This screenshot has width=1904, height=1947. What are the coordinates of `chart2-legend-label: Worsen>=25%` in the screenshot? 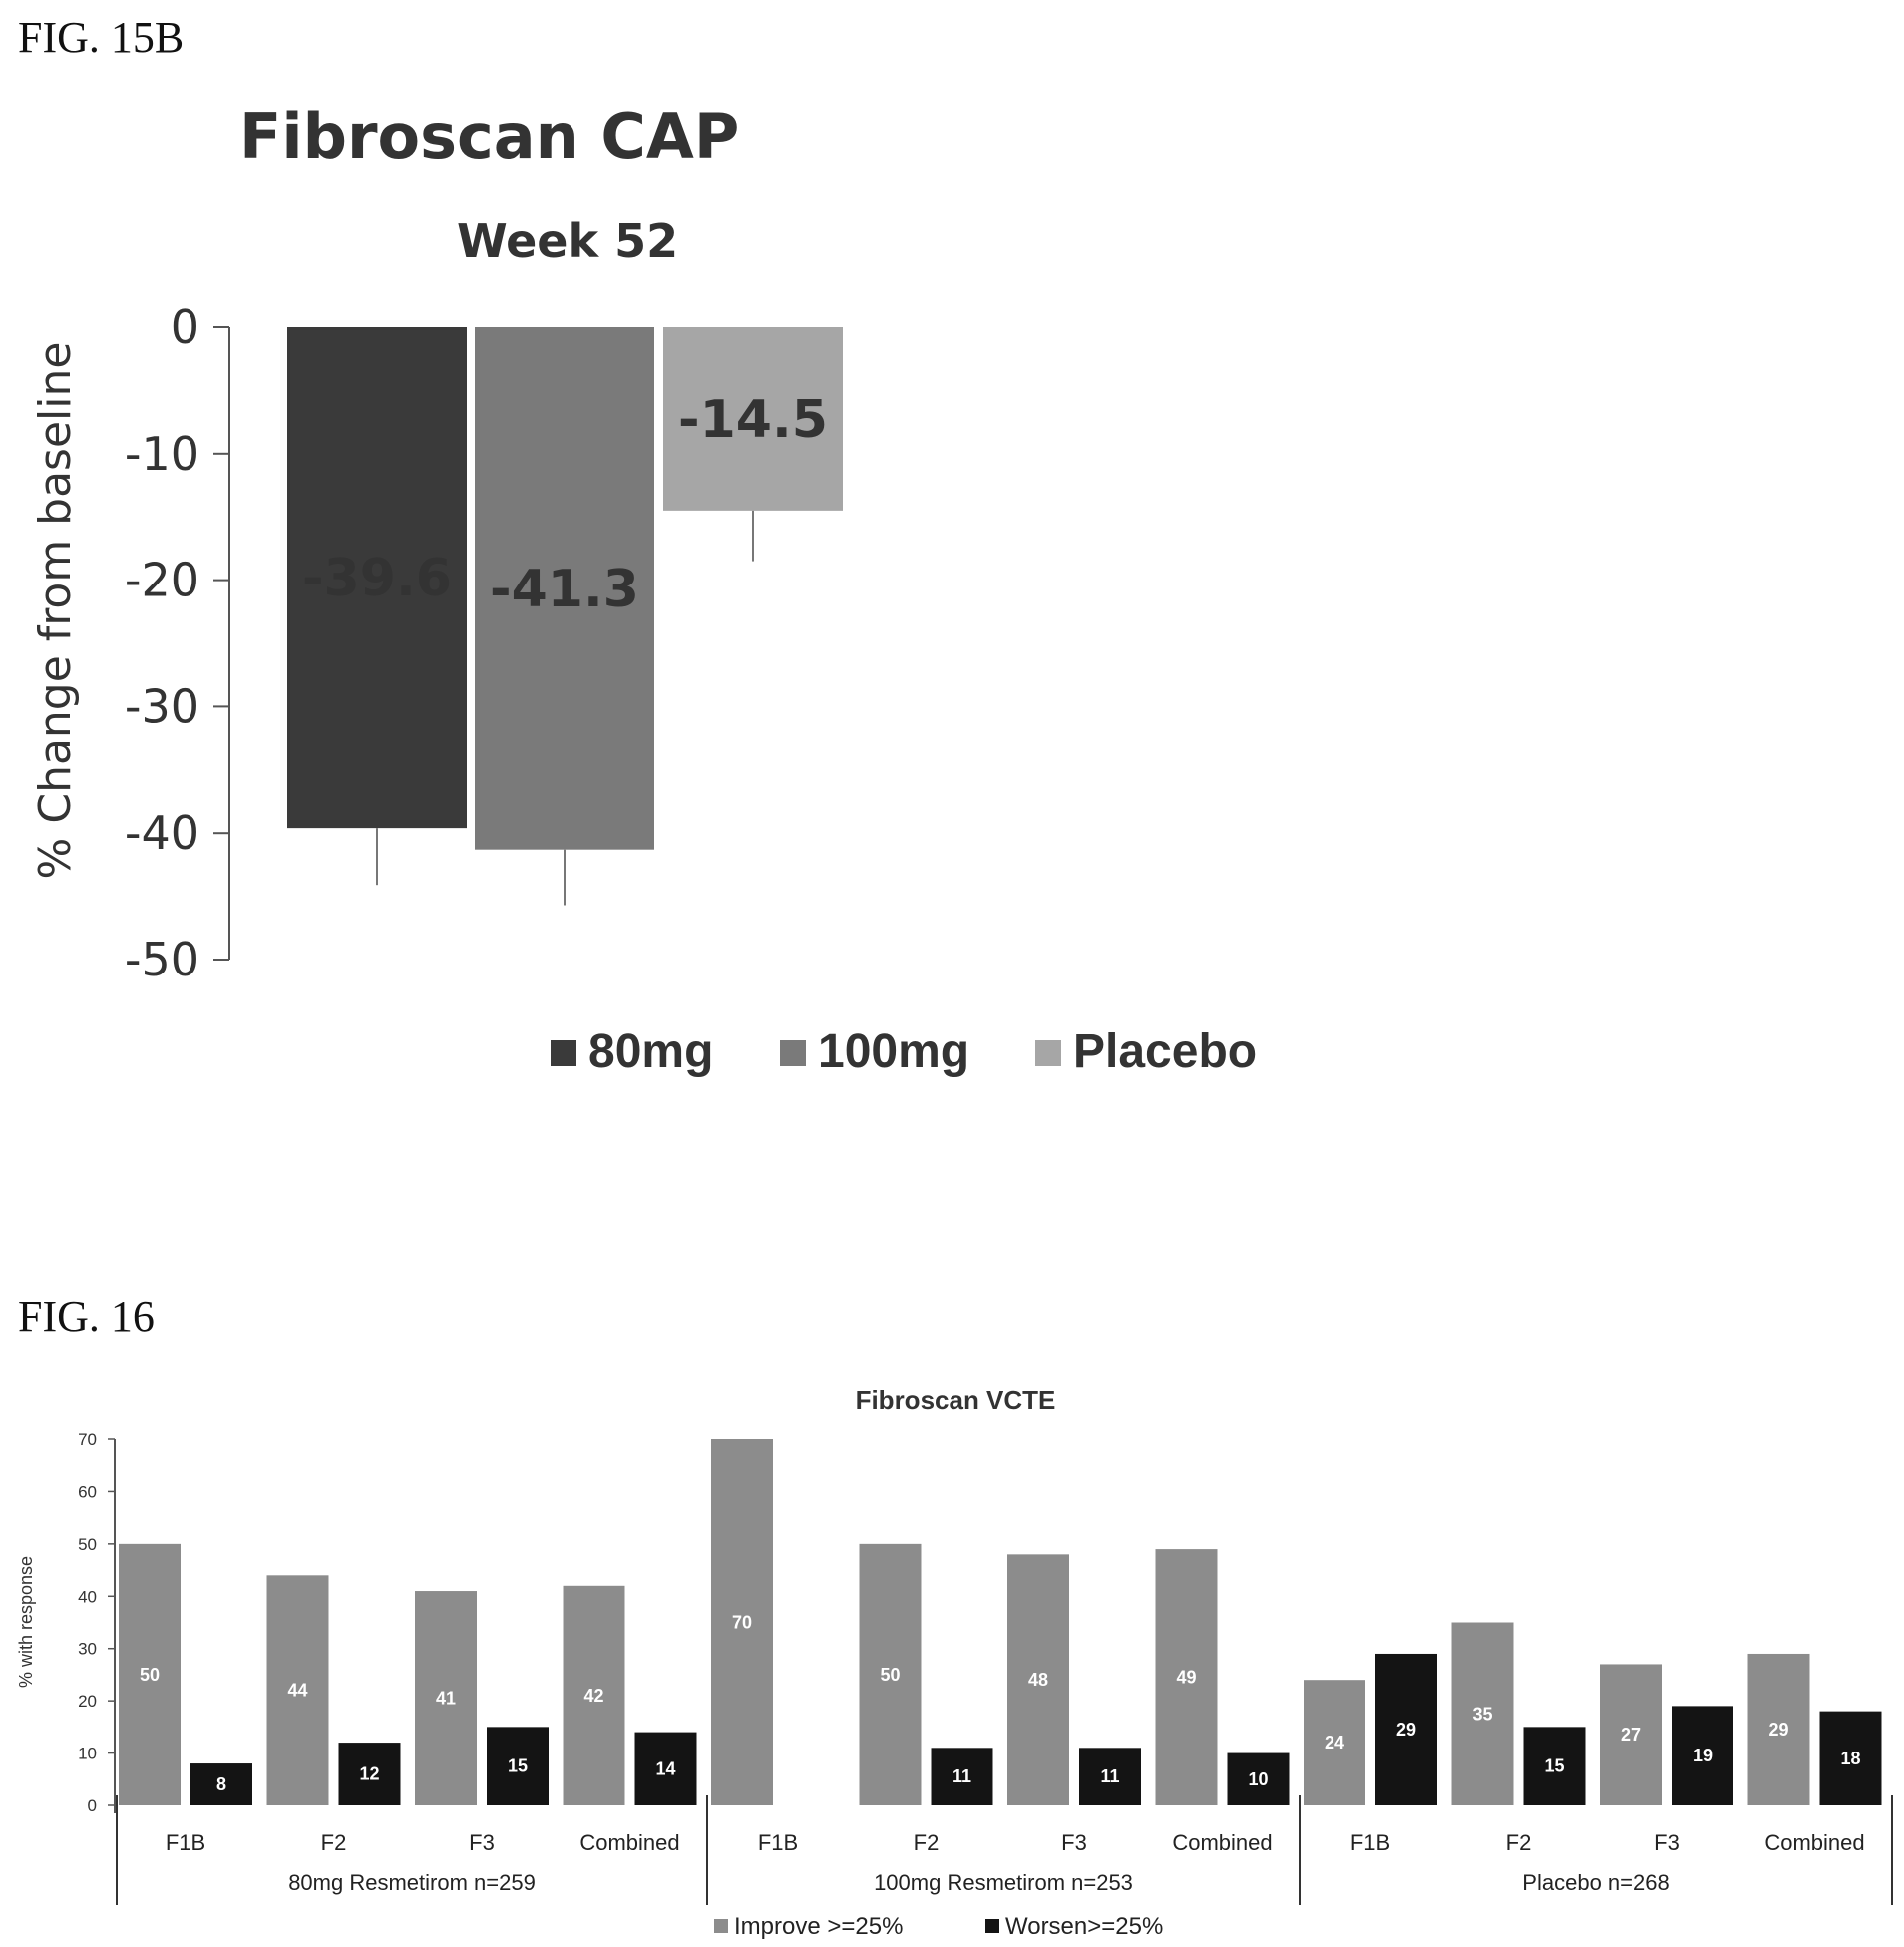 It's located at (1084, 1926).